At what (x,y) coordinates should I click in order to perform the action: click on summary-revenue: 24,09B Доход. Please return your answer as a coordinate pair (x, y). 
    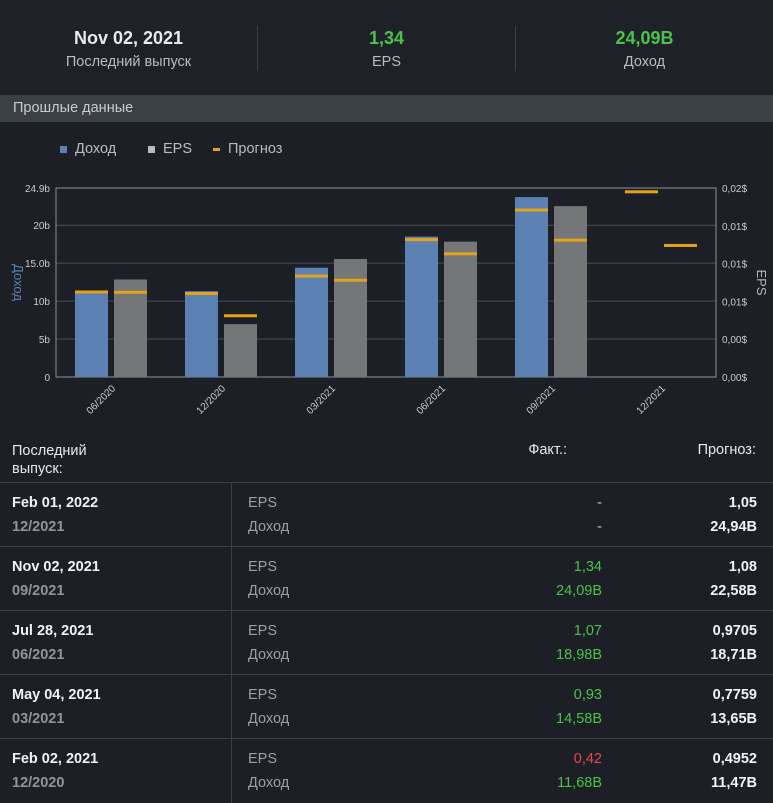
    Looking at the image, I should click on (644, 47).